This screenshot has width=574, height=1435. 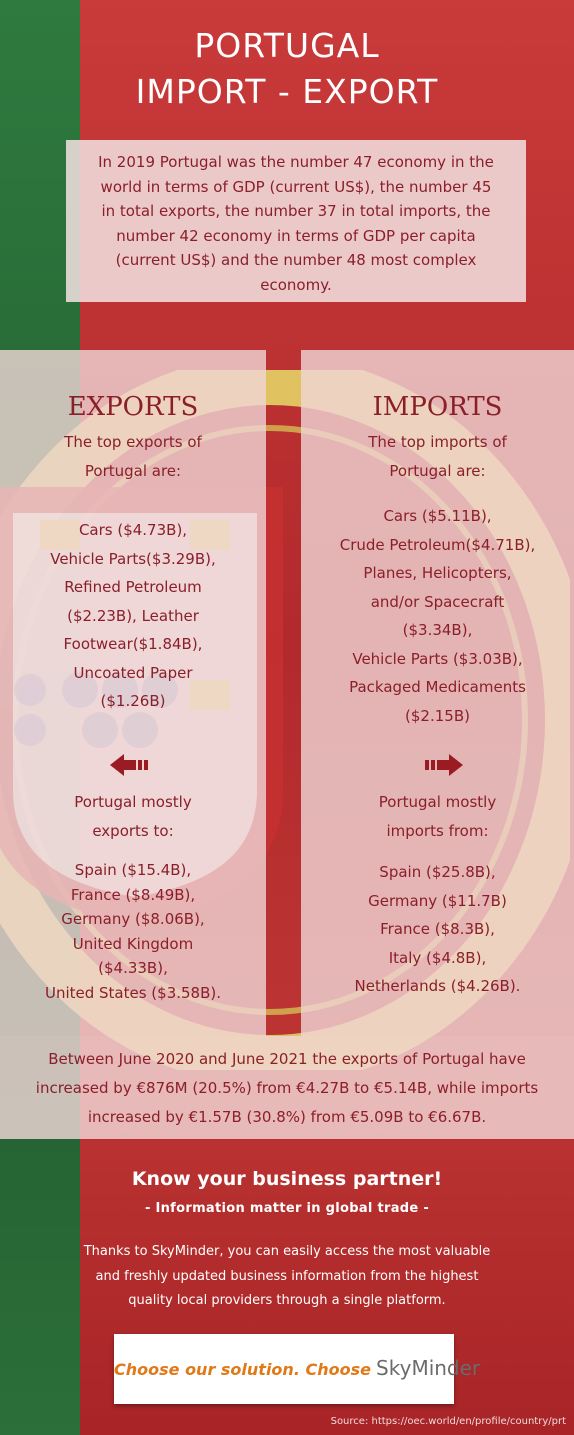 What do you see at coordinates (437, 658) in the screenshot?
I see `imports-product-line: Vehicle Parts ($3.03B),` at bounding box center [437, 658].